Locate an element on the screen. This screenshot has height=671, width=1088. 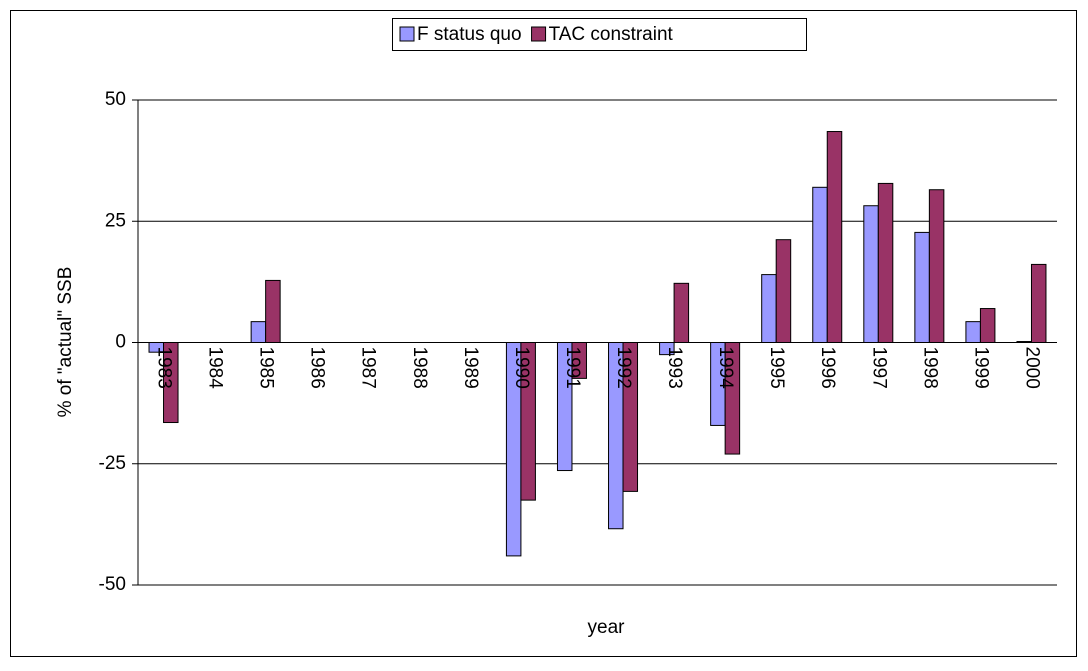
x-tick-label: 1986 is located at coordinates (317, 368).